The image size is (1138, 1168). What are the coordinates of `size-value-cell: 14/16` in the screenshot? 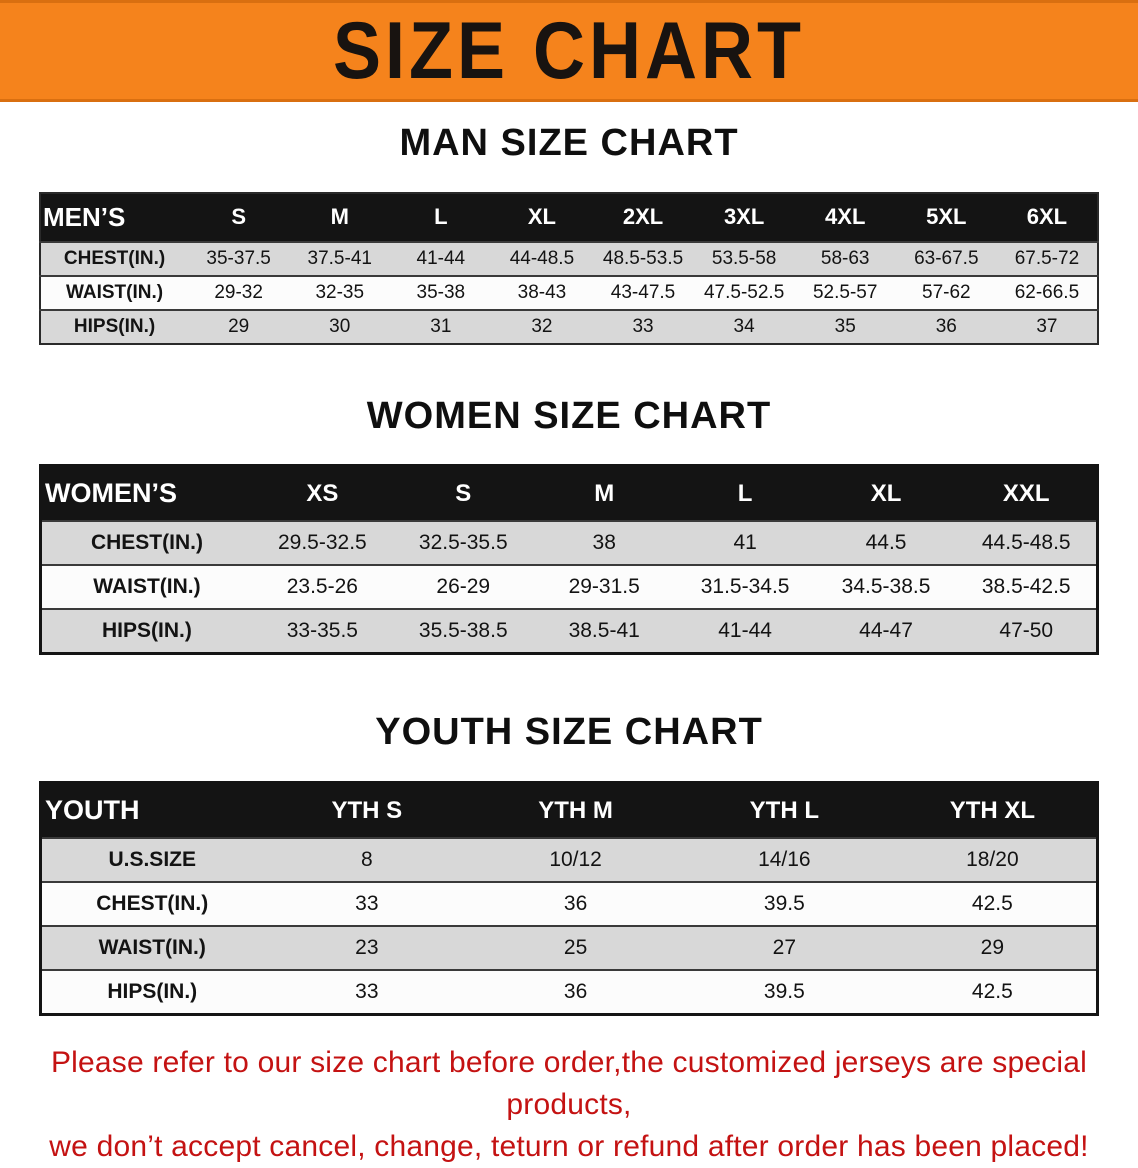 It's located at (784, 860).